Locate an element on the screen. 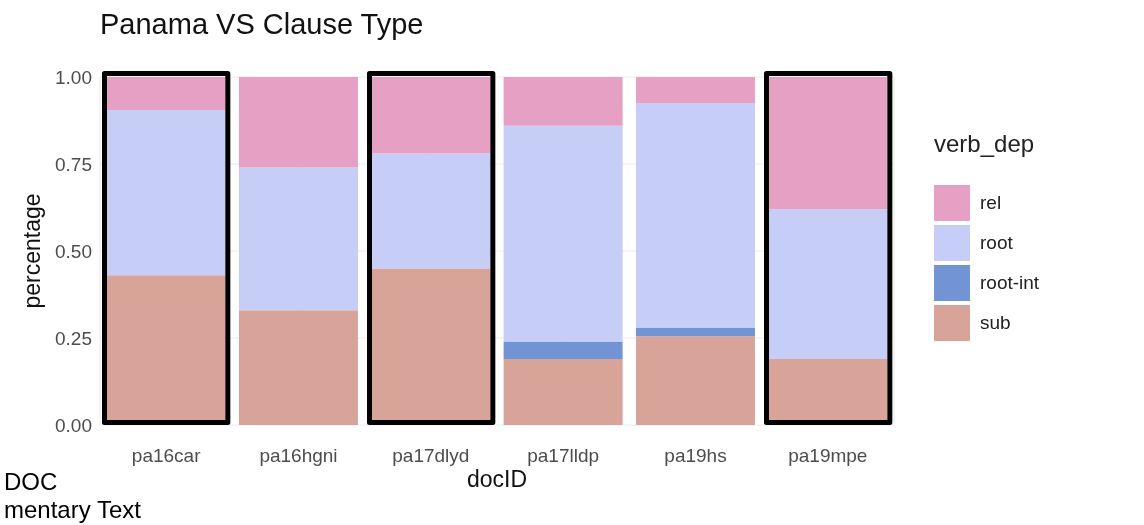 The height and width of the screenshot is (525, 1144). y-tick-label: 0.00 is located at coordinates (73, 425).